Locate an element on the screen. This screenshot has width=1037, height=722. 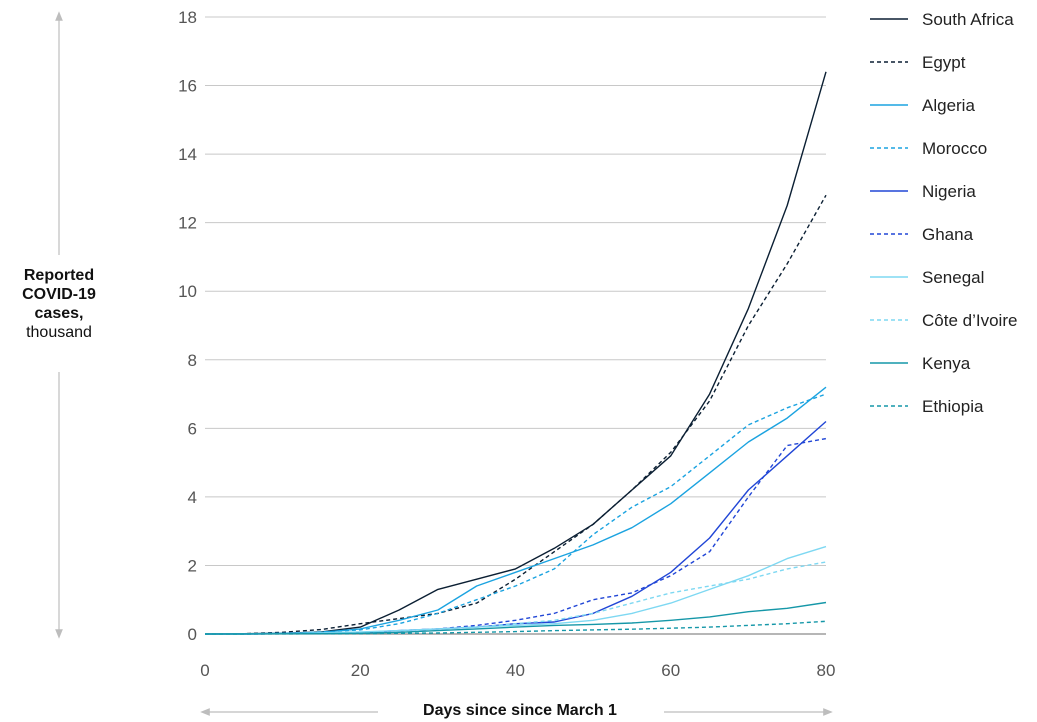
y-tick-label: 16 is located at coordinates (187, 86).